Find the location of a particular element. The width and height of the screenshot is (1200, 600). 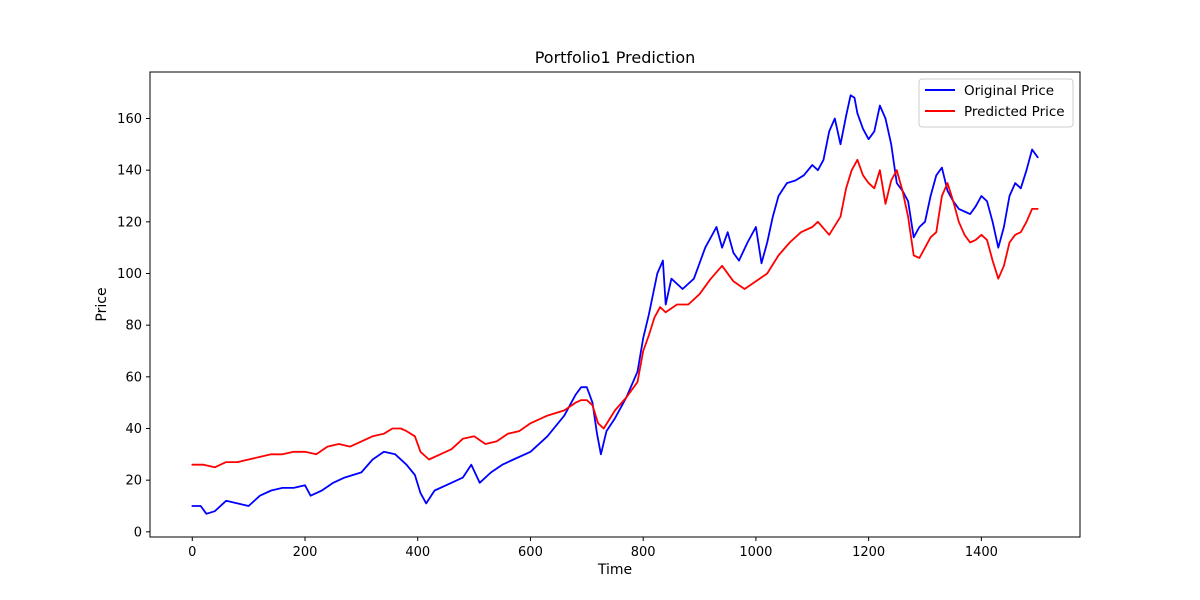

y-axis-title: Price is located at coordinates (102, 304).